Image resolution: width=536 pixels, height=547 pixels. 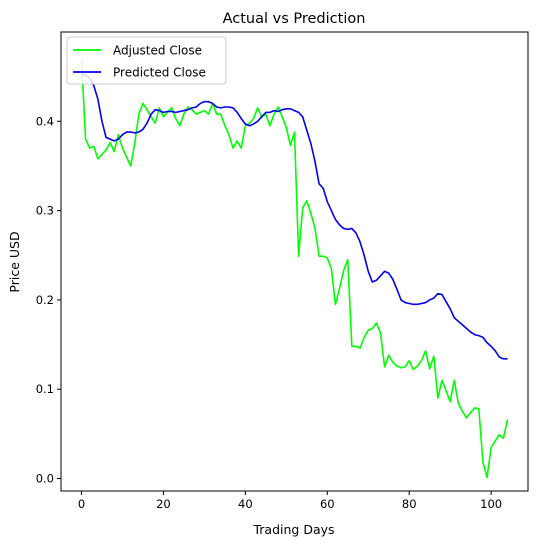 I want to click on x-tick-label: 100, so click(x=491, y=504).